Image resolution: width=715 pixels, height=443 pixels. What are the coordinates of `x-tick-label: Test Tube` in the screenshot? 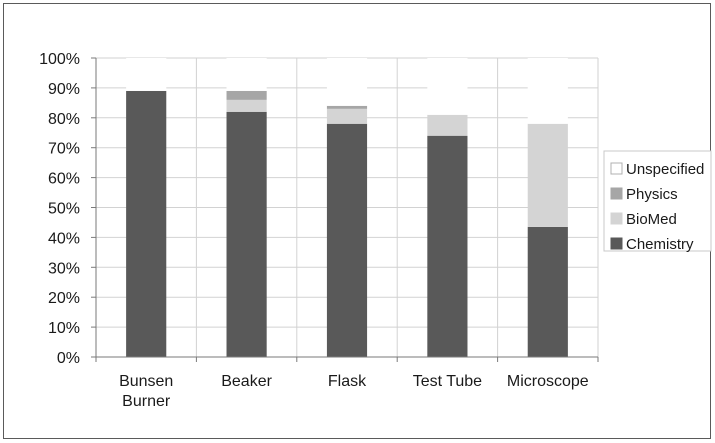 It's located at (447, 381).